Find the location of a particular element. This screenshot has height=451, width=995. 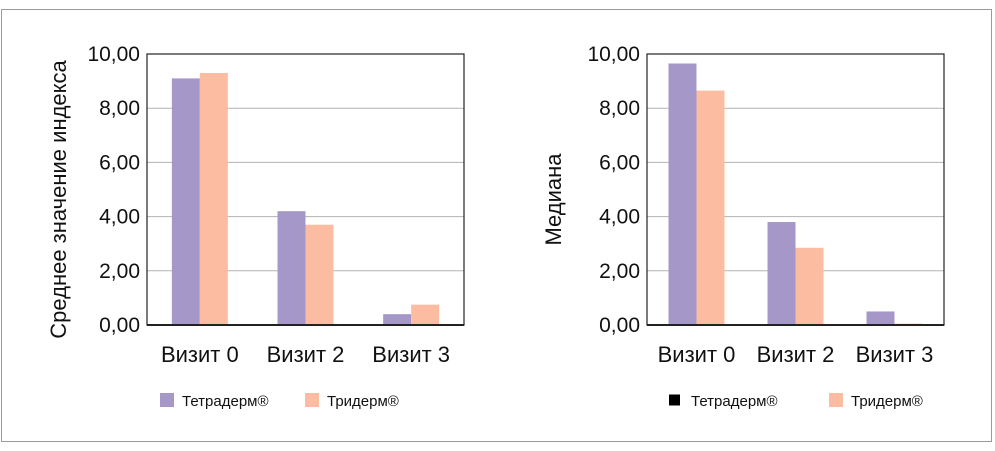

y-axis-label: Медиана is located at coordinates (553, 199).